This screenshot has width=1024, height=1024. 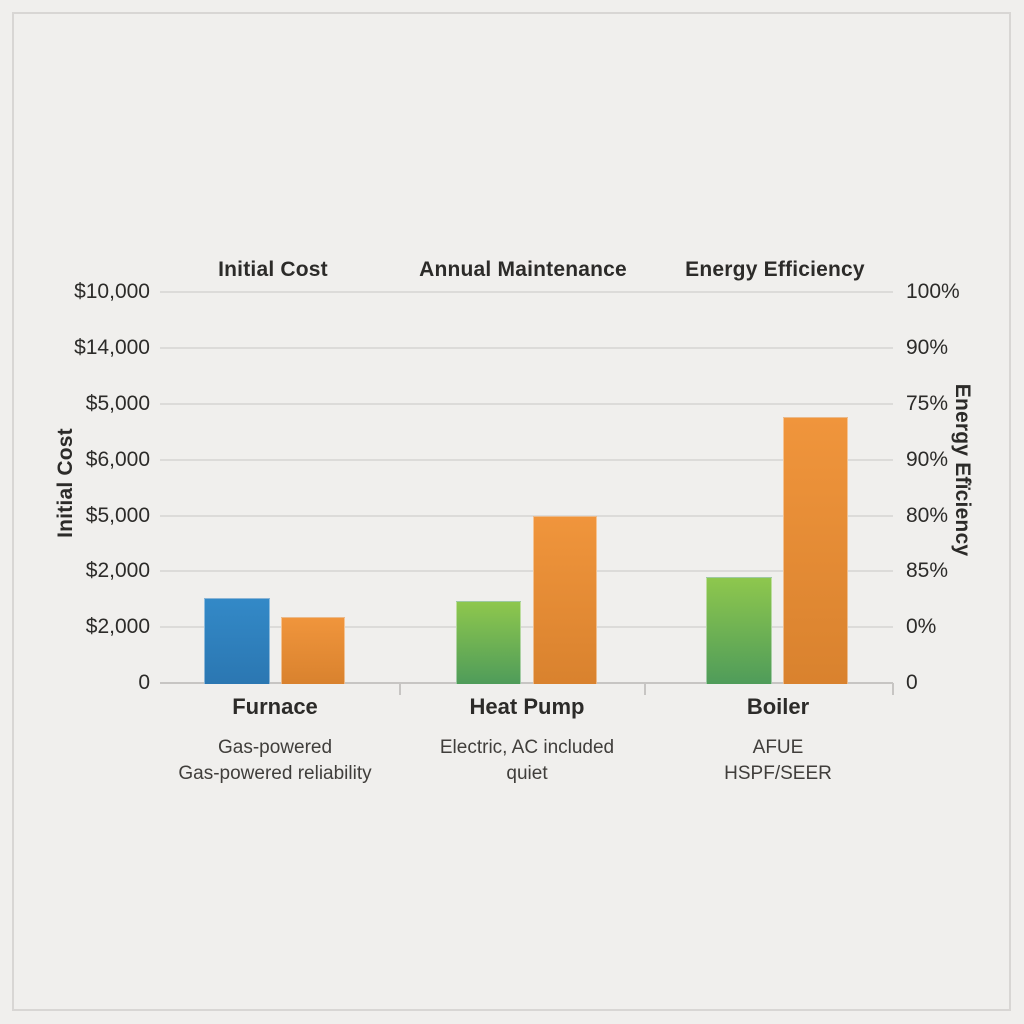 What do you see at coordinates (273, 269) in the screenshot?
I see `column-header: Initial Cost` at bounding box center [273, 269].